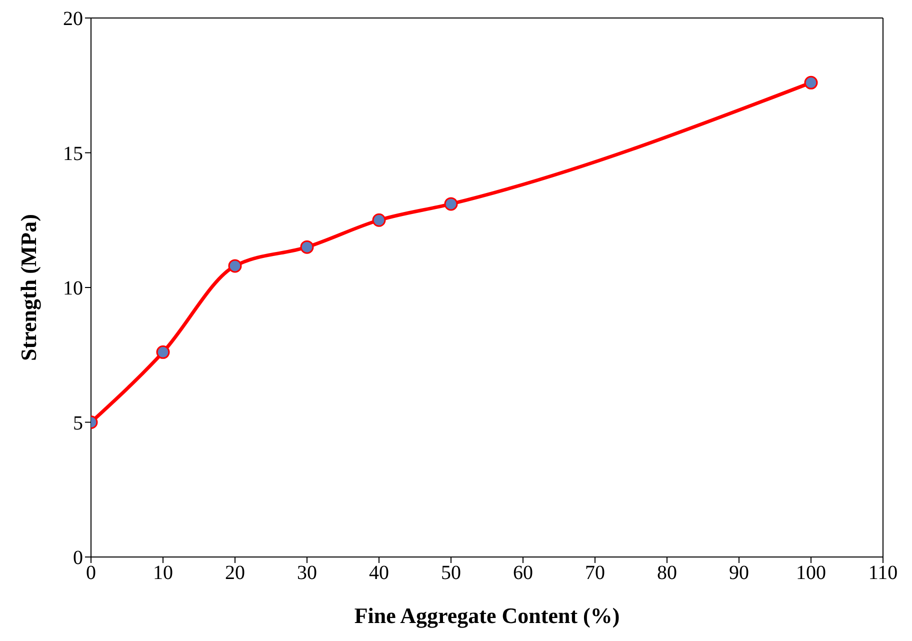 This screenshot has height=641, width=912. I want to click on y-tick-label: 10, so click(73, 289).